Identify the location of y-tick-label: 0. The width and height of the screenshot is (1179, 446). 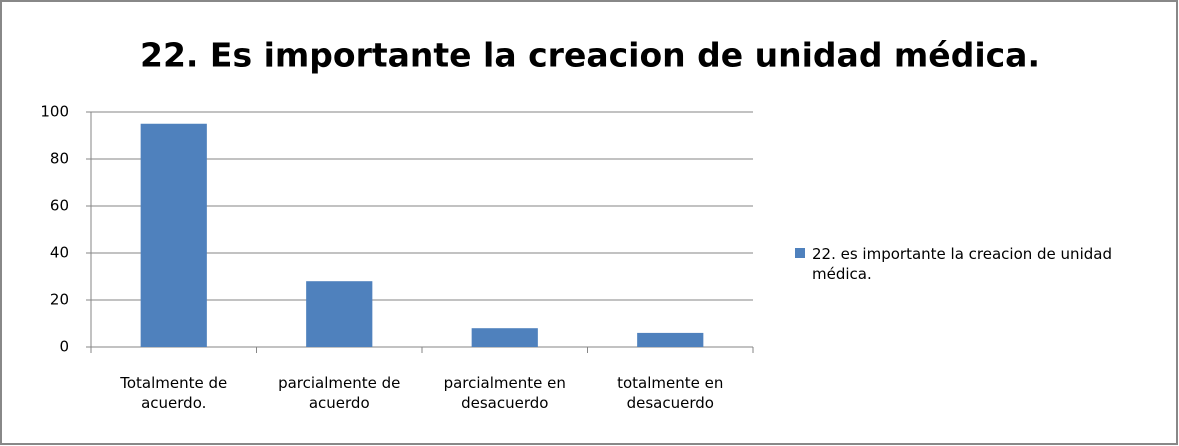
(64, 347).